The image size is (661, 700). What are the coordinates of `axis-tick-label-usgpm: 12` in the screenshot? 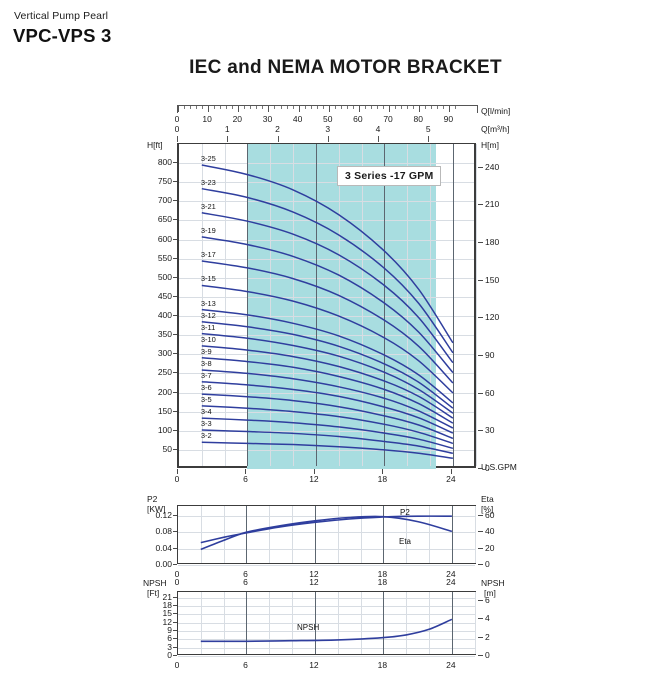 It's located at (314, 665).